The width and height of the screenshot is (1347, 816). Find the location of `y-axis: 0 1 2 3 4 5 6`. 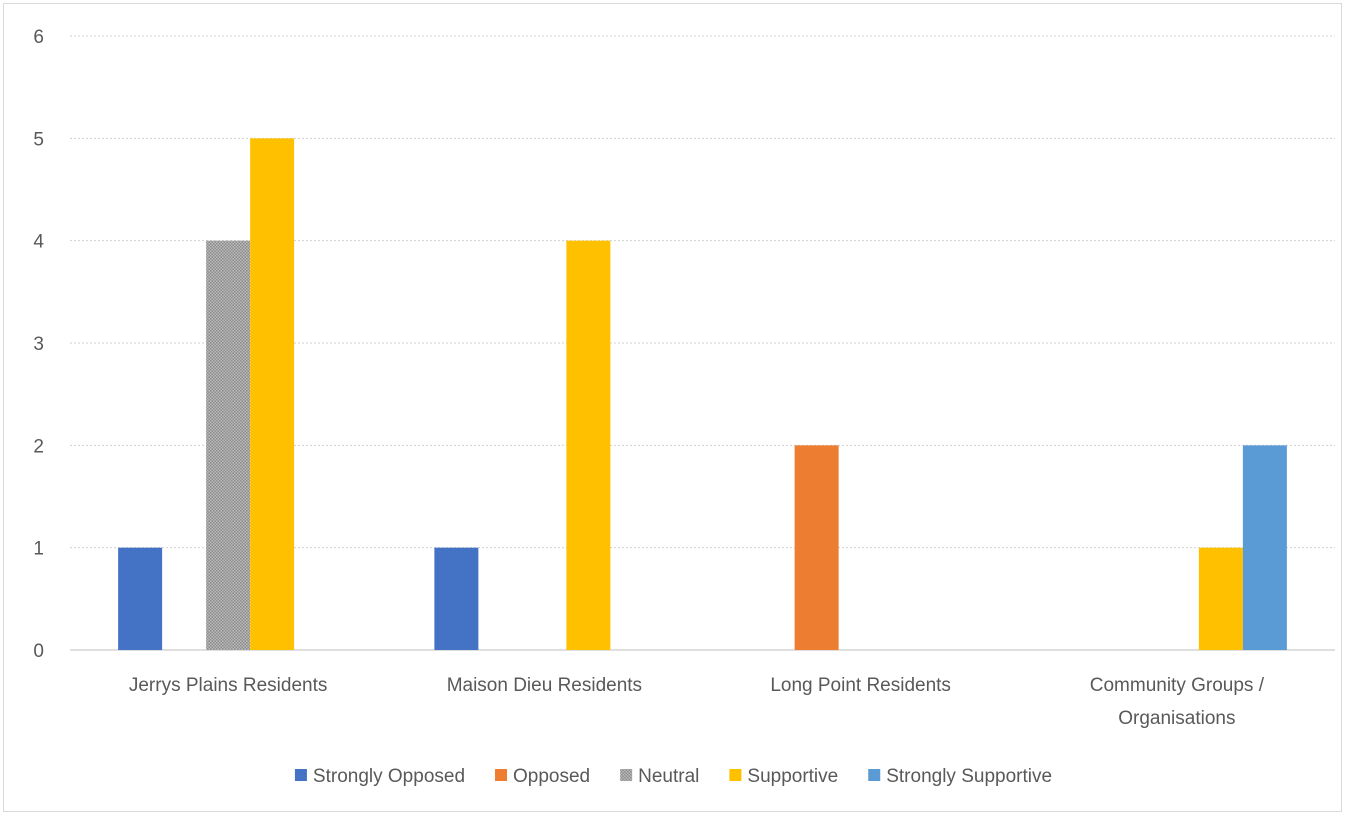

y-axis: 0 1 2 3 4 5 6 is located at coordinates (38, 344).